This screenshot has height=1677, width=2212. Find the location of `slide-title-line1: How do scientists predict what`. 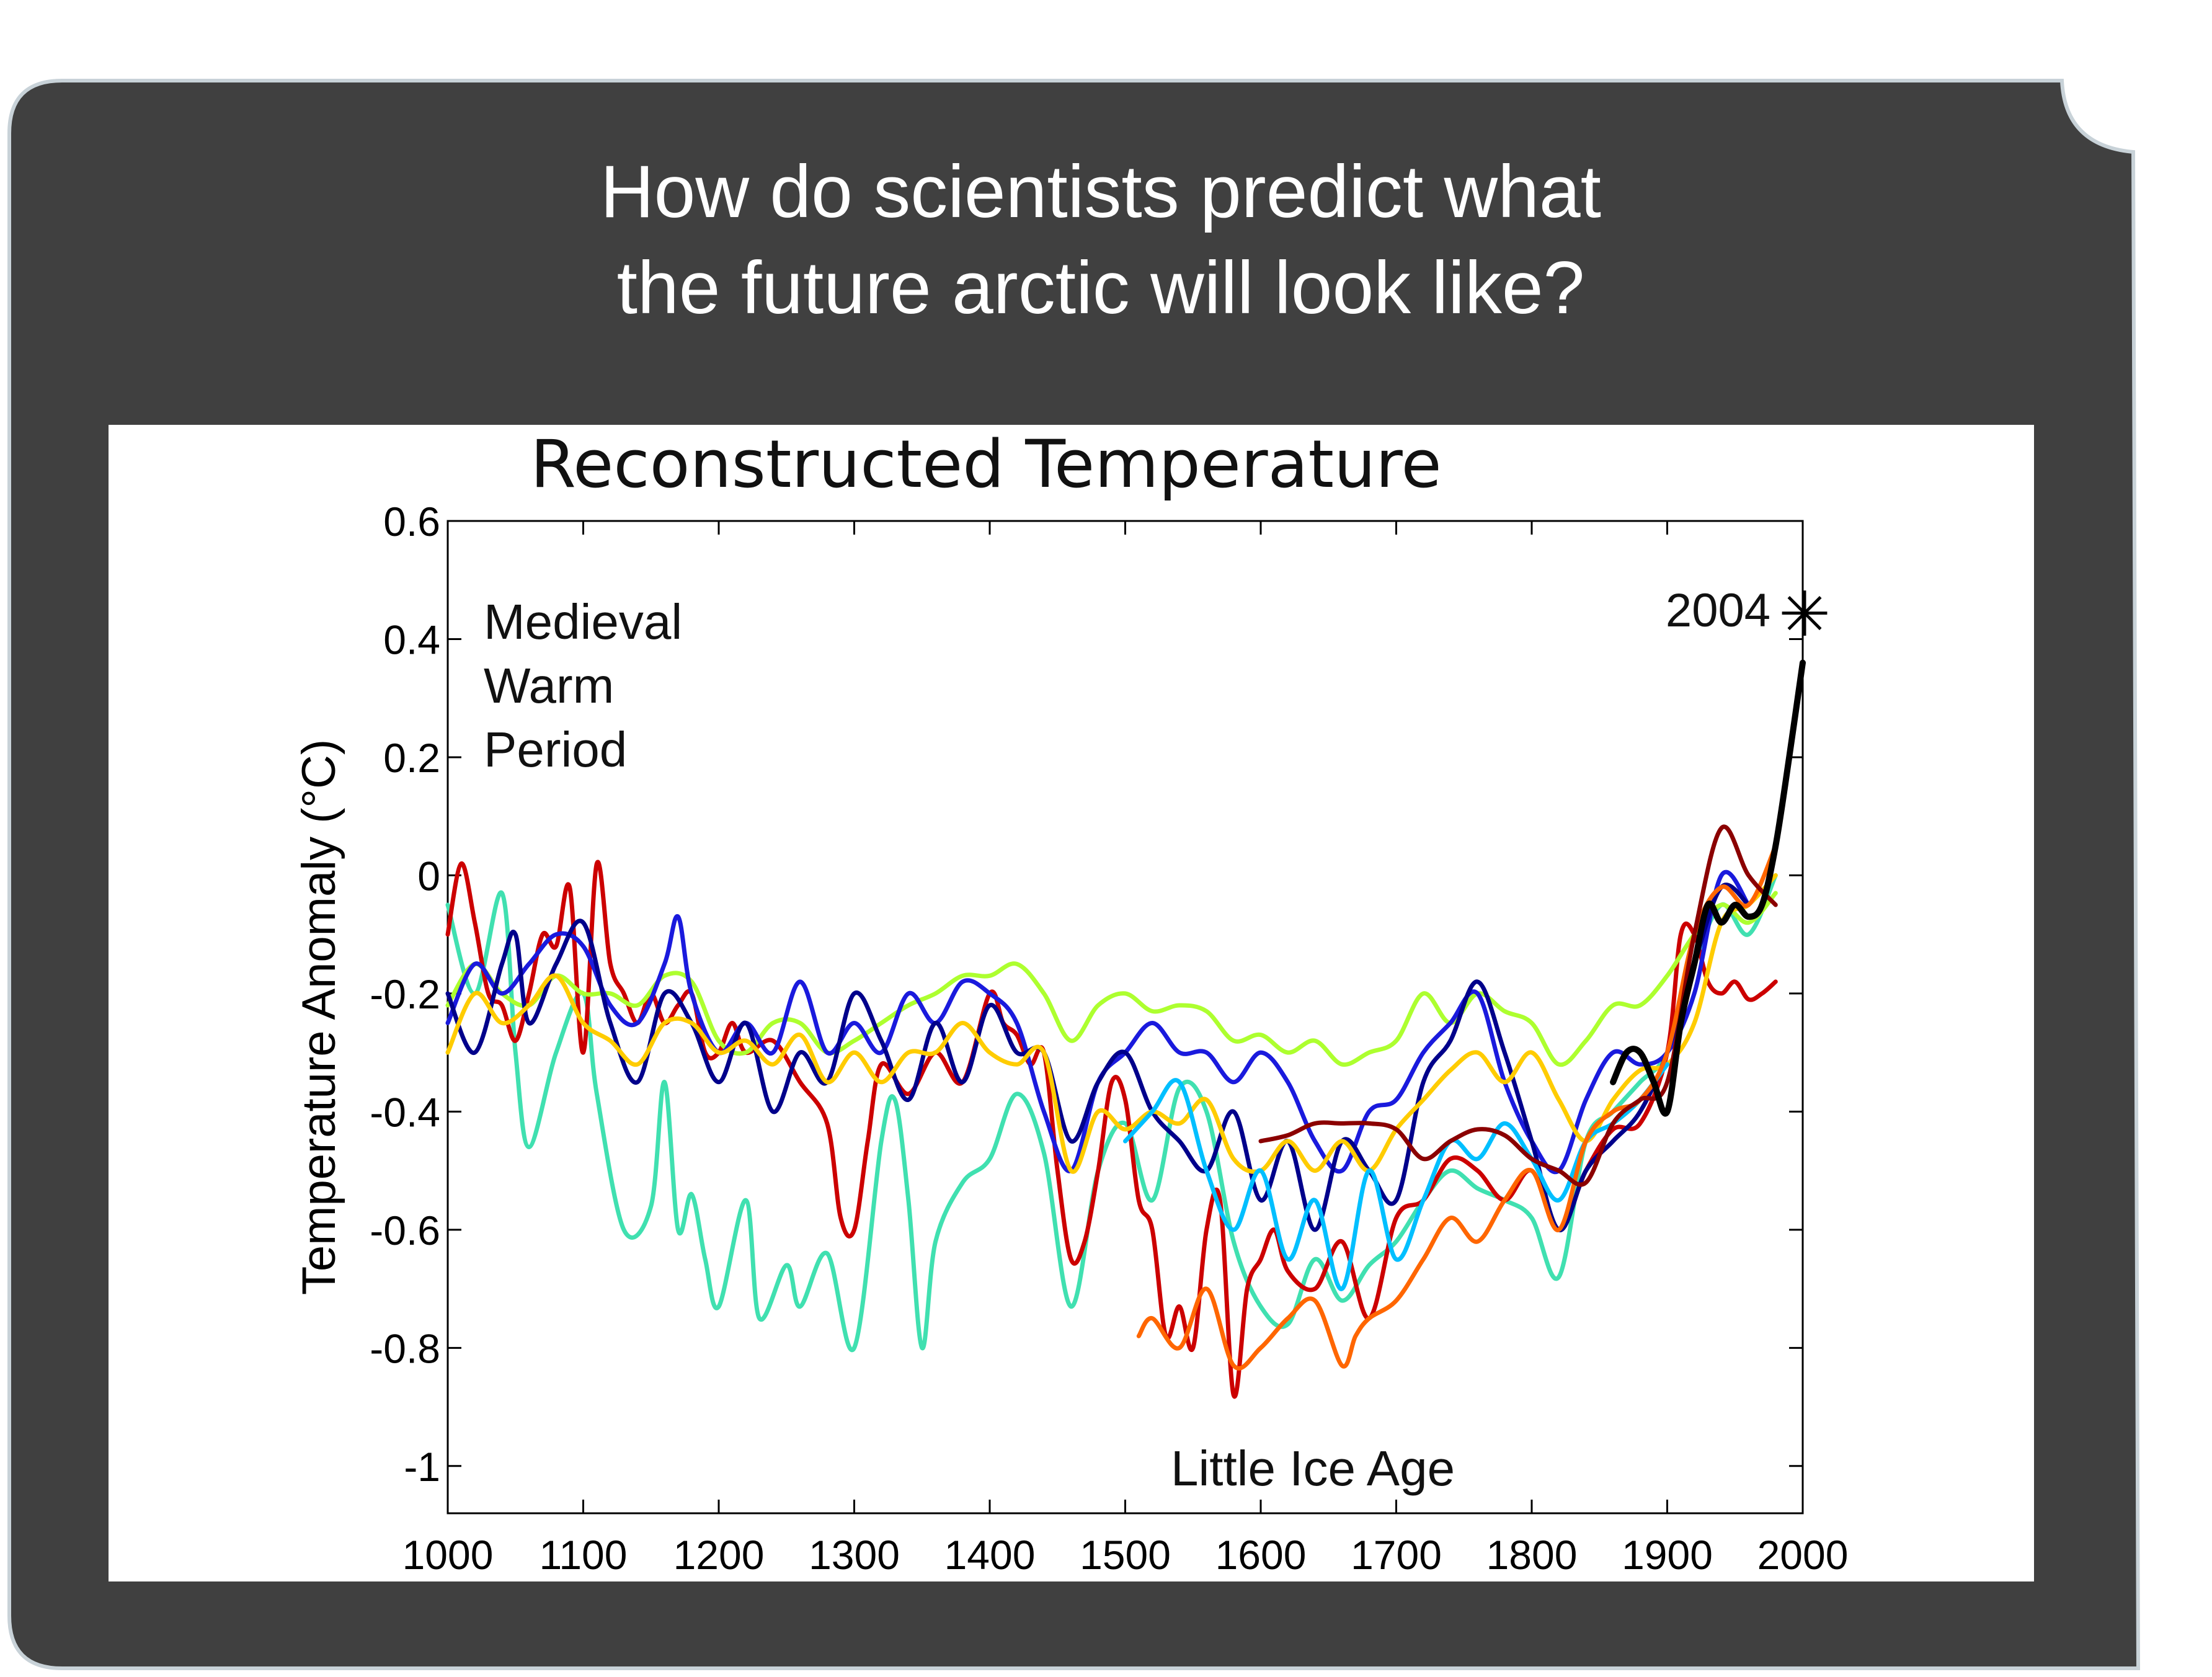

slide-title-line1: How do scientists predict what is located at coordinates (1100, 191).